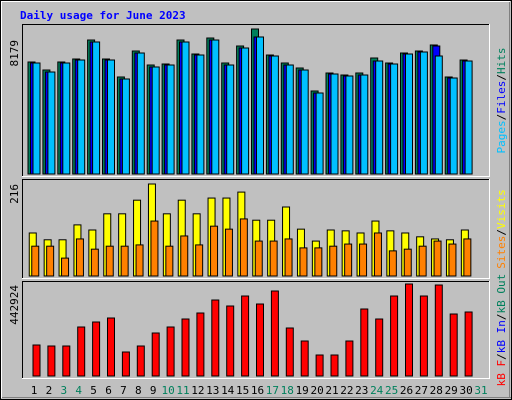 Image resolution: width=512 pixels, height=400 pixels. What do you see at coordinates (501, 61) in the screenshot?
I see `legend-entry: Hits` at bounding box center [501, 61].